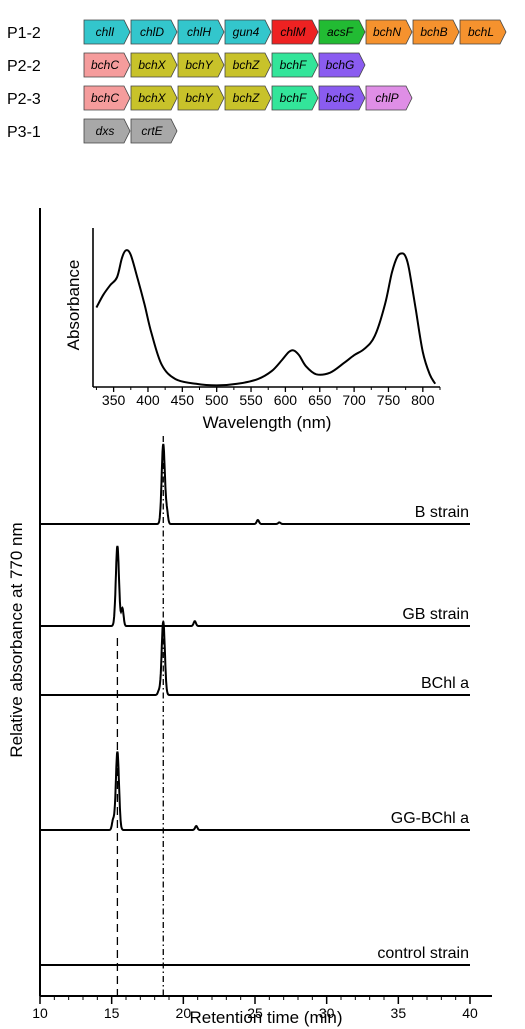 Image resolution: width=525 pixels, height=1029 pixels. I want to click on inset-x-tick-label: 700, so click(354, 400).